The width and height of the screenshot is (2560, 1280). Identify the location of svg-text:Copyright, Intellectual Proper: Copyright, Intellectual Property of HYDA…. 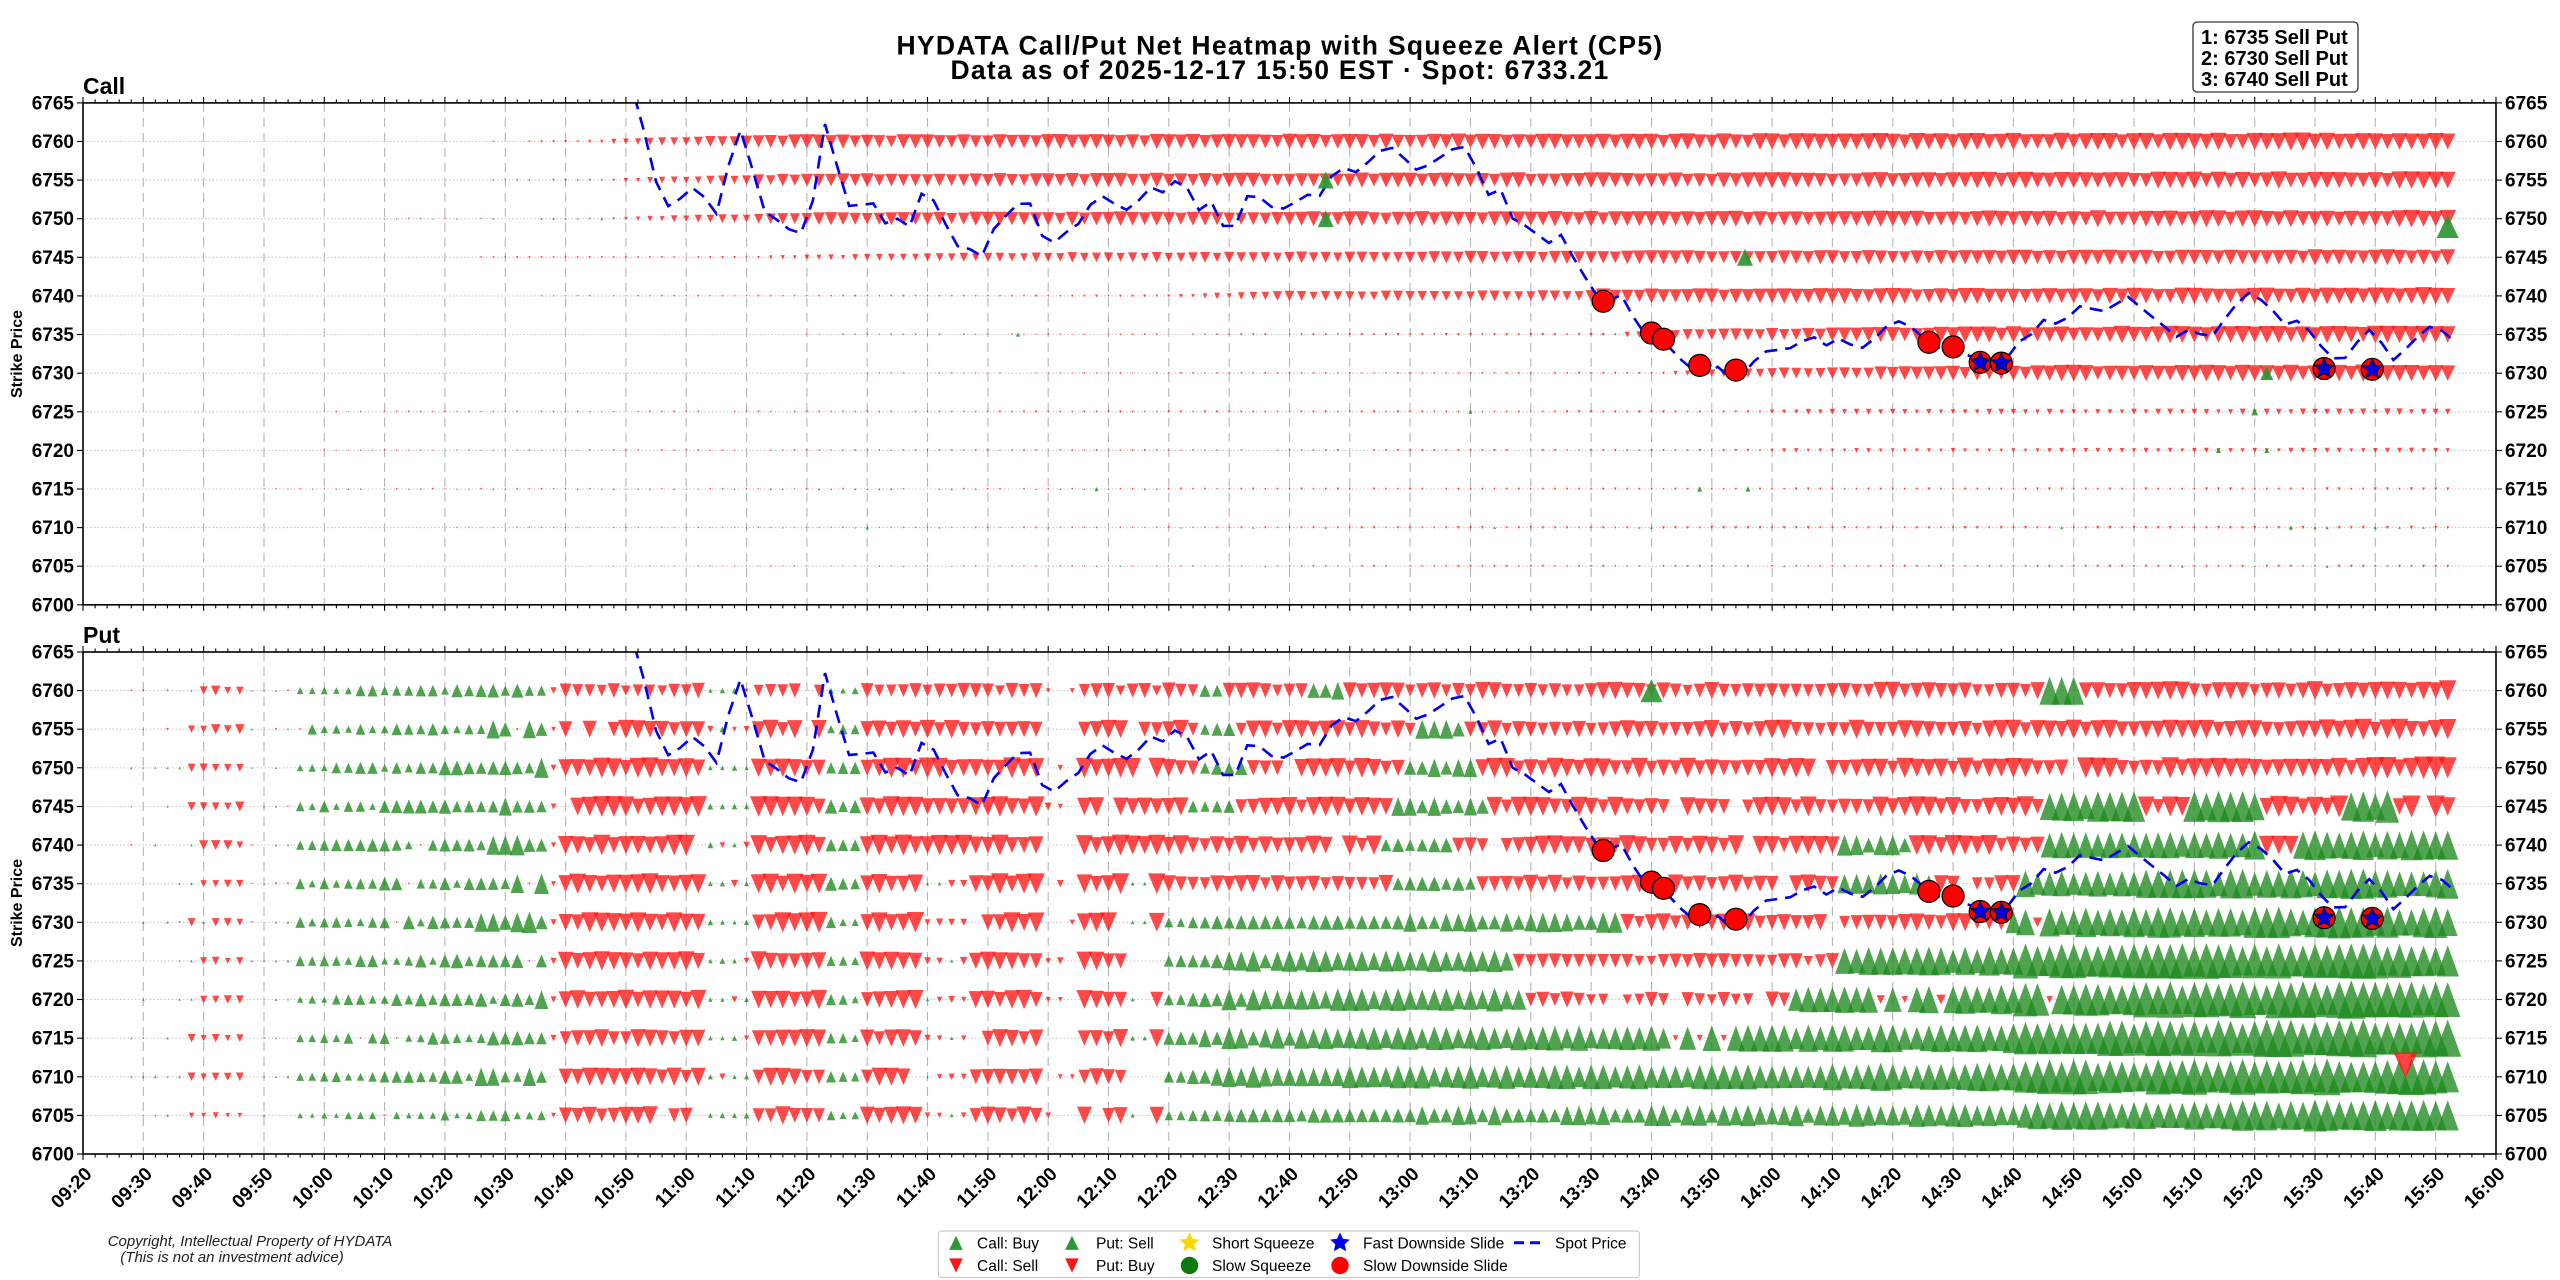
(250, 1241).